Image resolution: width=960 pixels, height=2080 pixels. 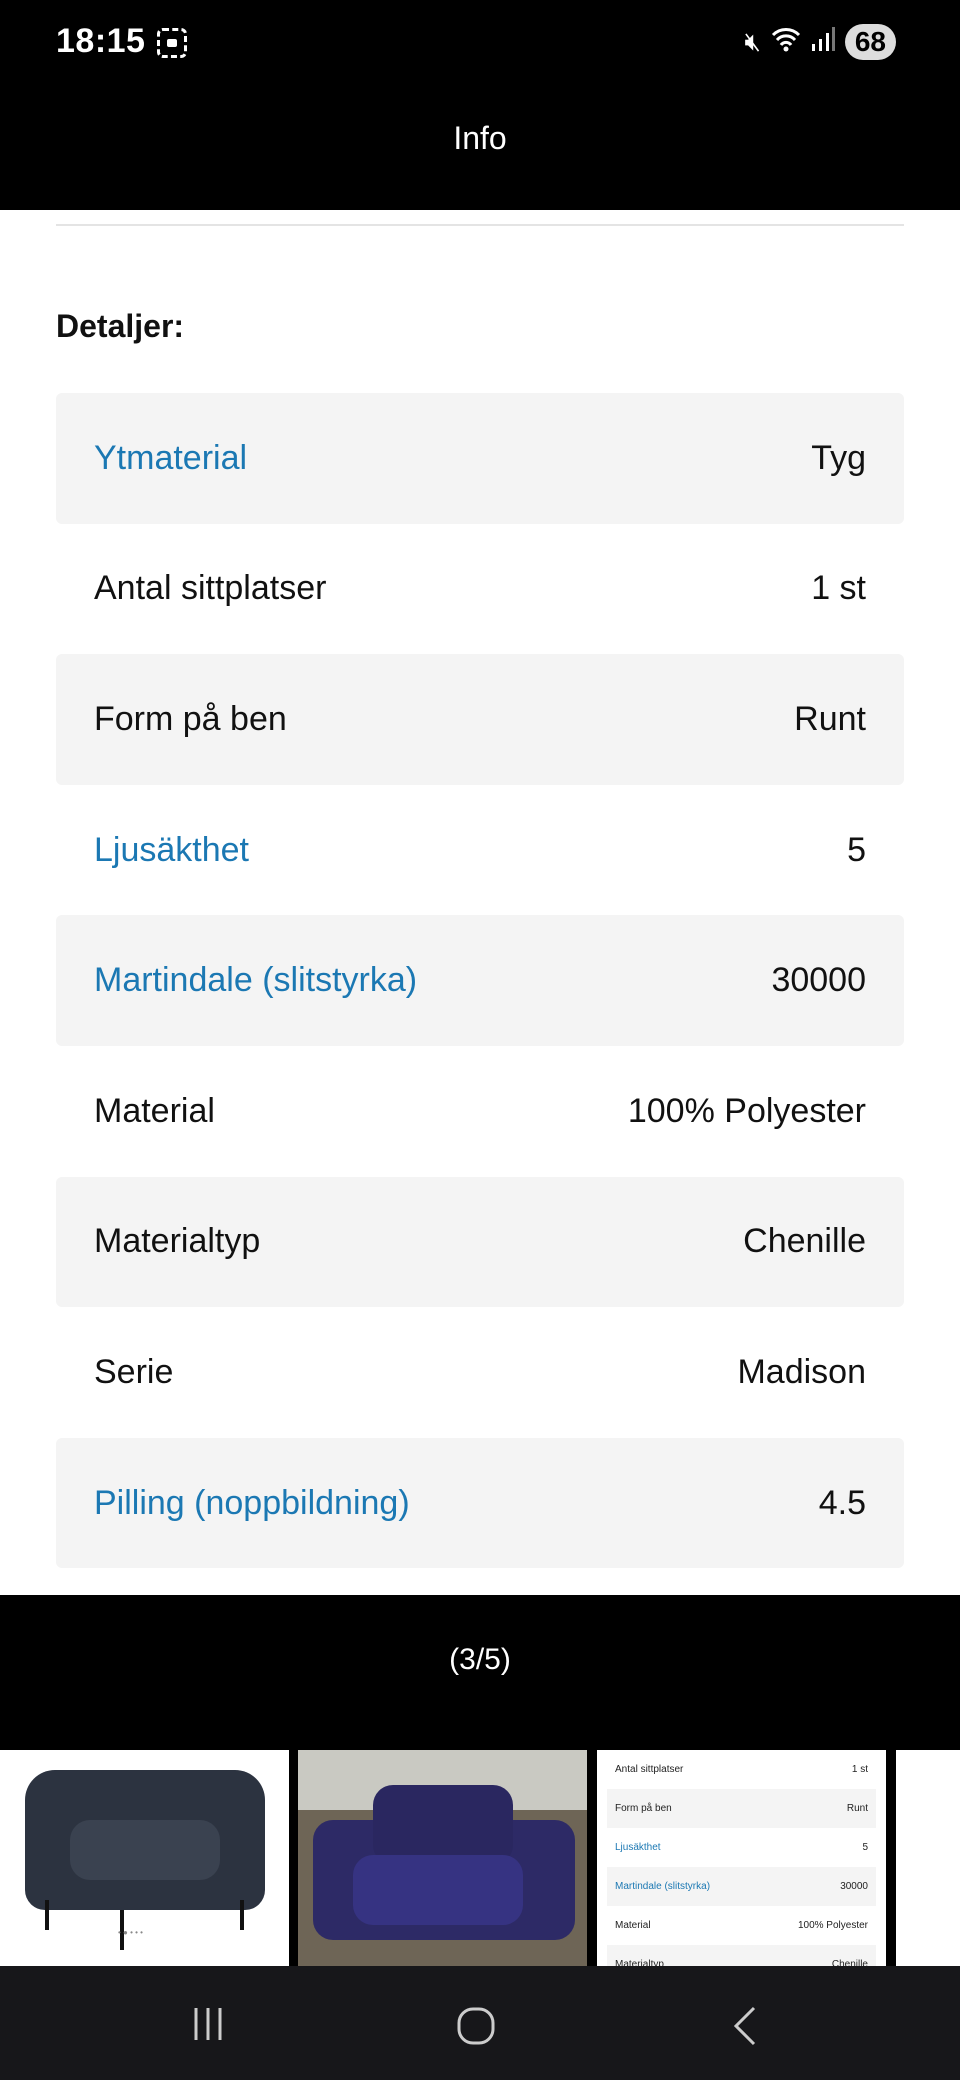 What do you see at coordinates (210, 588) in the screenshot?
I see `detail-label: Antal sittplatser` at bounding box center [210, 588].